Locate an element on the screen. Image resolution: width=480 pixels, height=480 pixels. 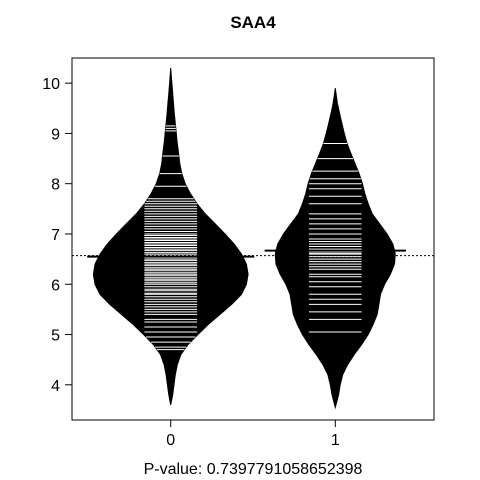
y-tick-label-10: 10 is located at coordinates (51, 84).